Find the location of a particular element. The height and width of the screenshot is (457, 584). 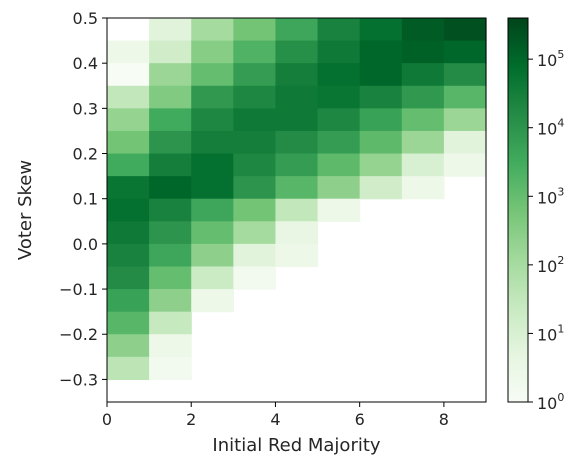

x-axis-label: Initial Red Majority is located at coordinates (296, 445).